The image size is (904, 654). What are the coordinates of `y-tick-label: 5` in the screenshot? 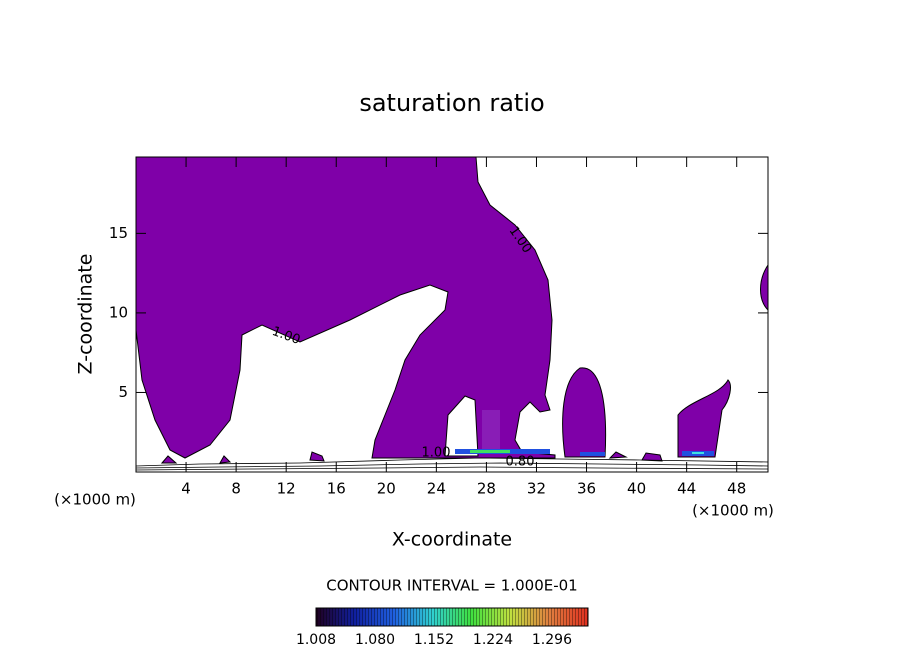 It's located at (123, 392).